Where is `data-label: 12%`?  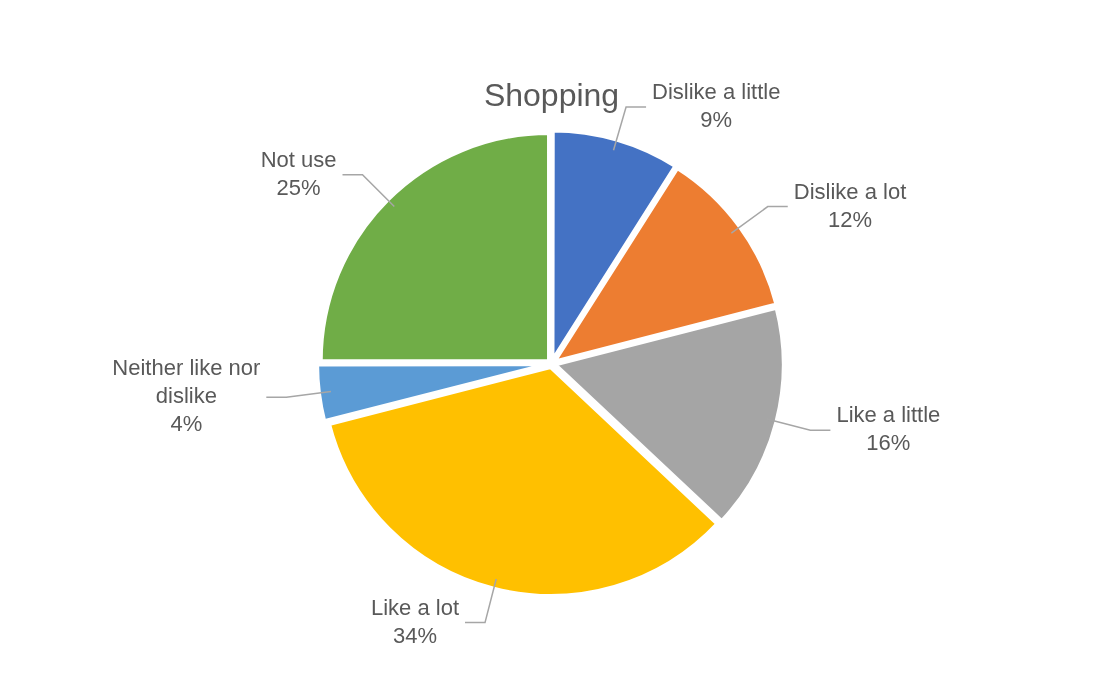
data-label: 12% is located at coordinates (850, 219).